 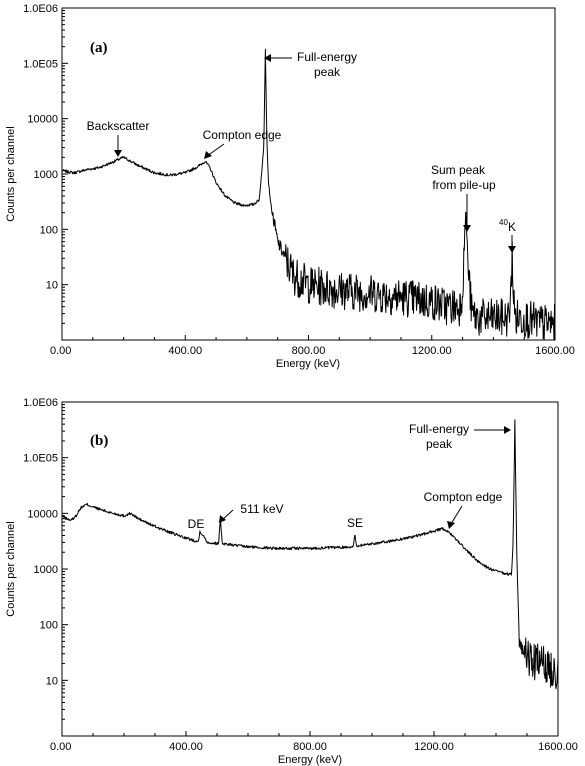 What do you see at coordinates (99, 441) in the screenshot?
I see `panel-b-label: (b)` at bounding box center [99, 441].